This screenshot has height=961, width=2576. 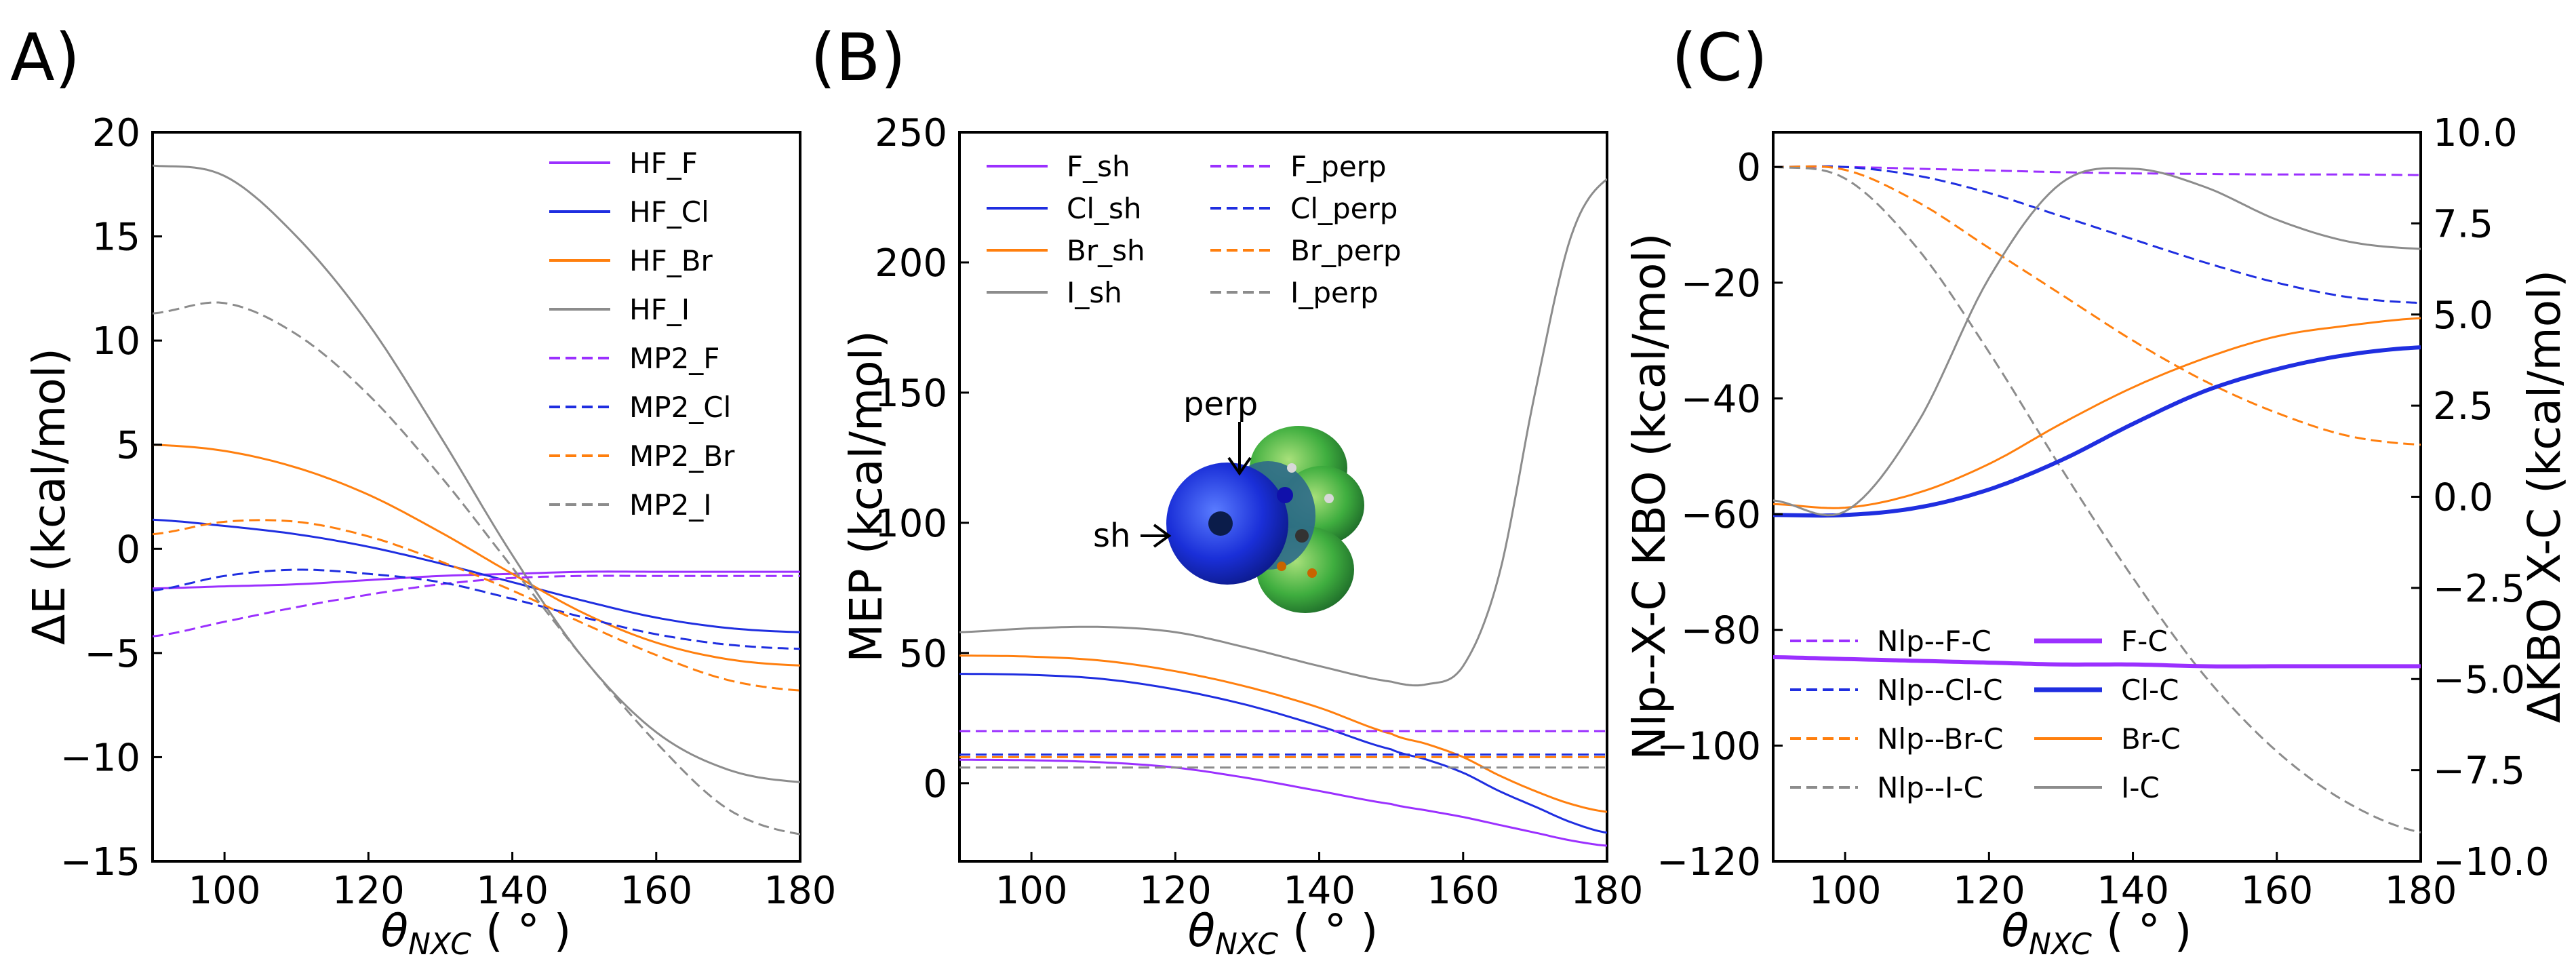 I want to click on y-right-tick-label: 10.0, so click(x=2476, y=133).